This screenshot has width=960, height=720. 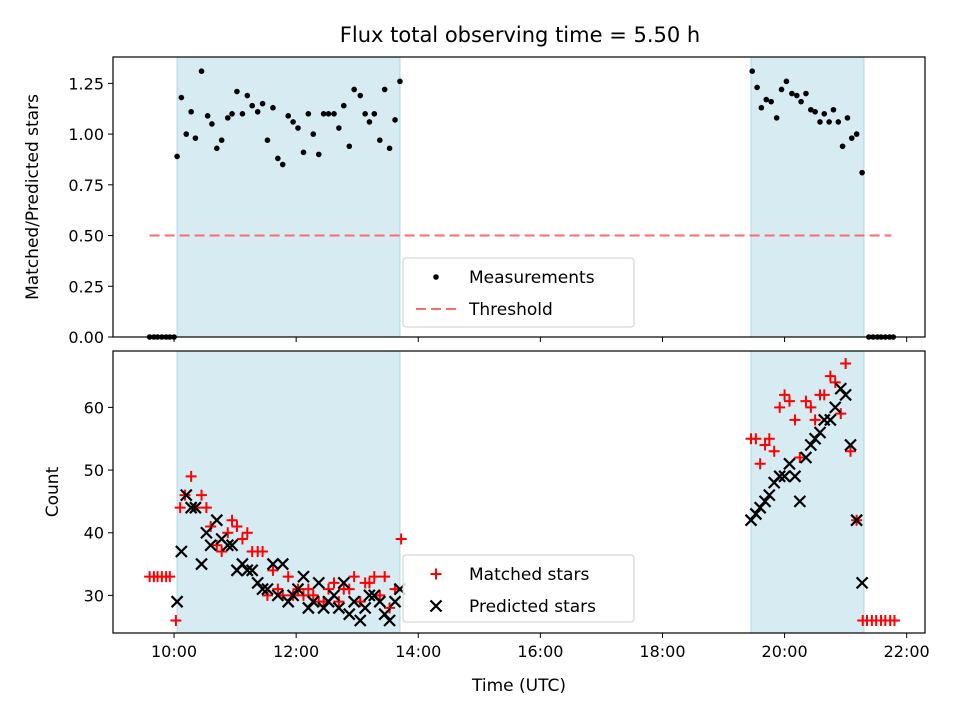 What do you see at coordinates (520, 35) in the screenshot?
I see `chart-title: Flux total observing time = 5.50 h` at bounding box center [520, 35].